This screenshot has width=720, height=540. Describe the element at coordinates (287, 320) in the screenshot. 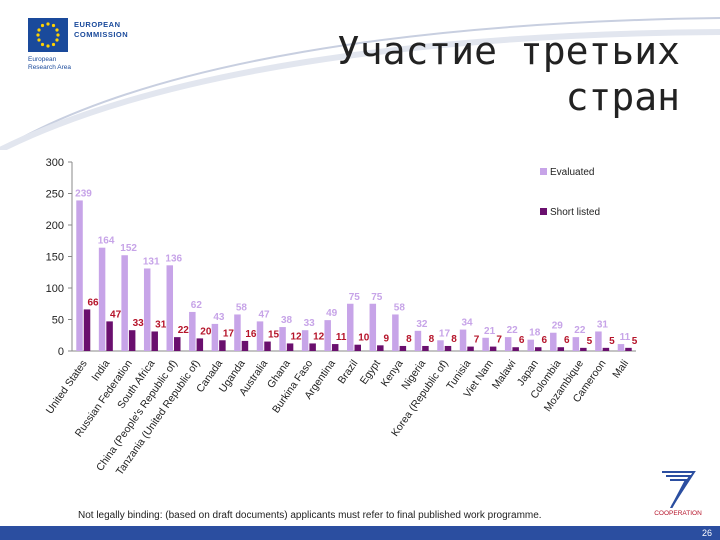

I see `label-evaluated: 38` at that location.